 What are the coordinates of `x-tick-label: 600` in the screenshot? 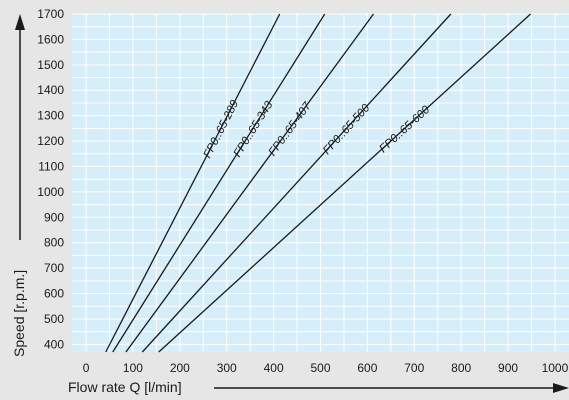 It's located at (367, 368).